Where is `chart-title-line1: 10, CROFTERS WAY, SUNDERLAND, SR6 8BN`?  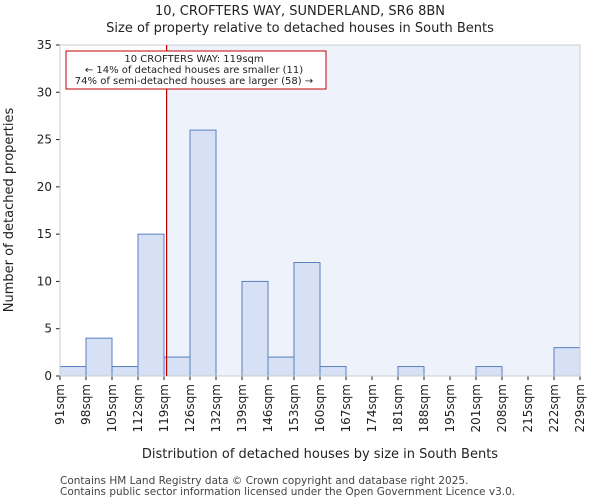 chart-title-line1: 10, CROFTERS WAY, SUNDERLAND, SR6 8BN is located at coordinates (300, 11).